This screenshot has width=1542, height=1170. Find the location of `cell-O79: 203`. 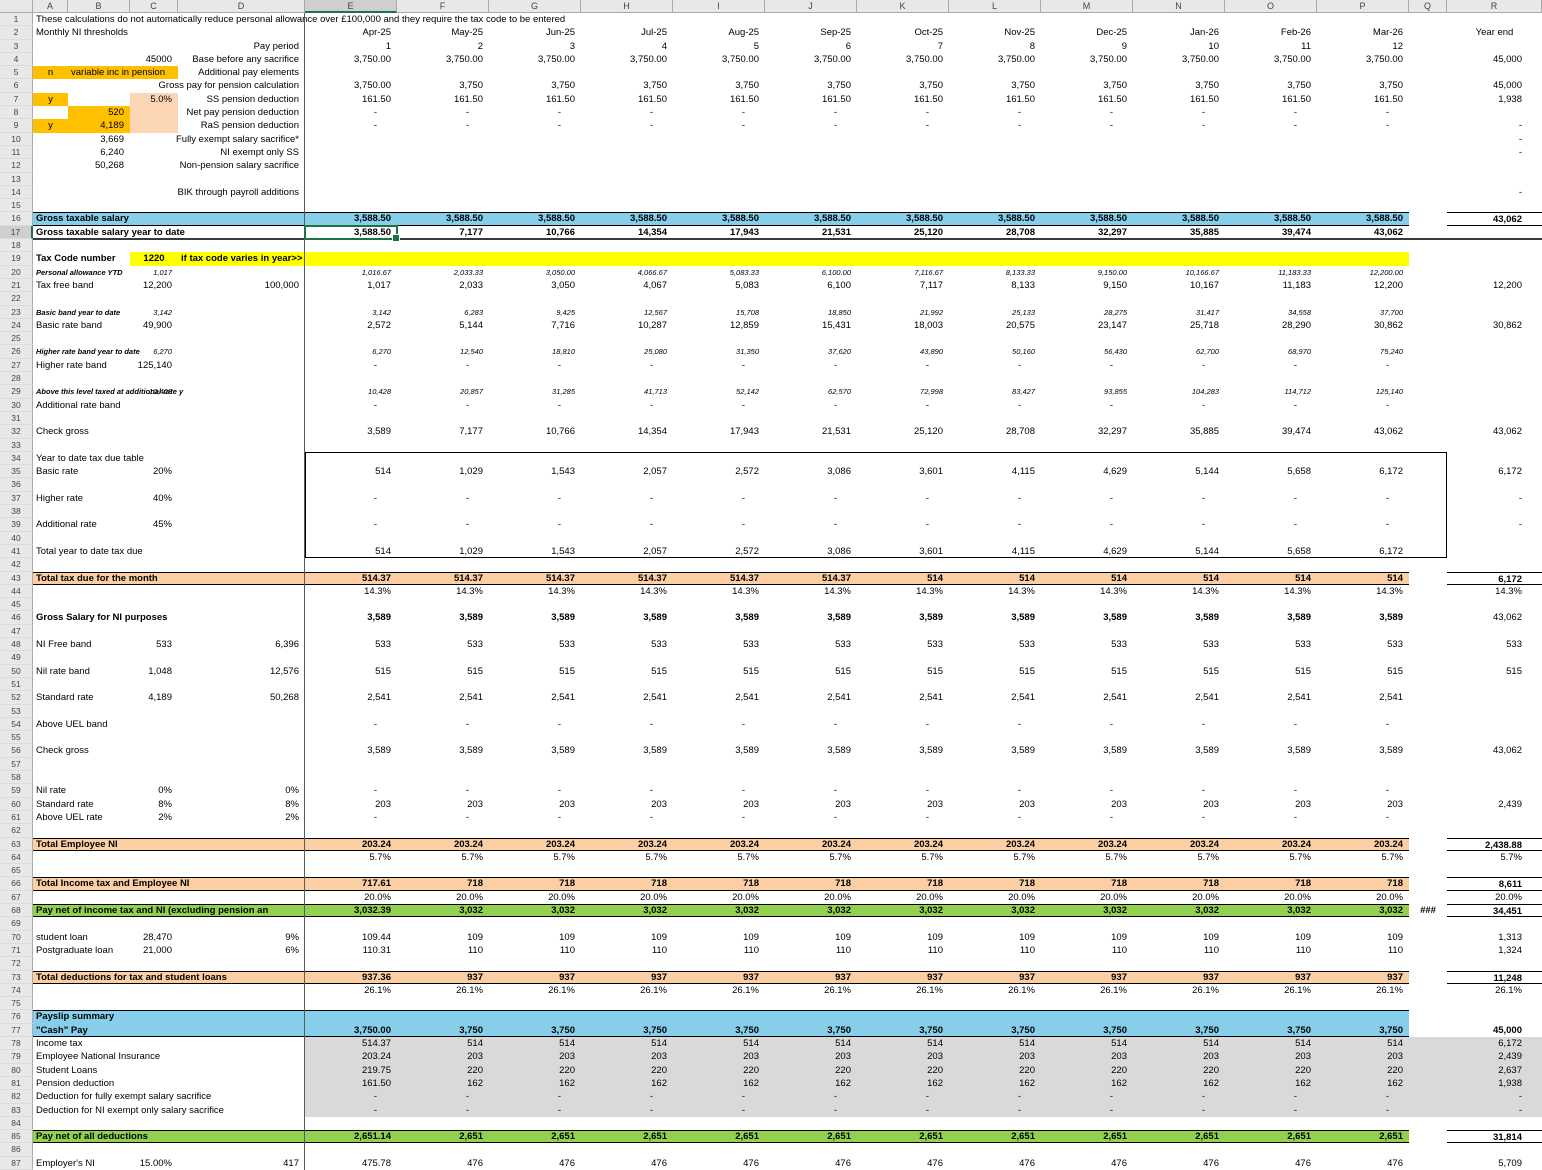

cell-O79: 203 is located at coordinates (1303, 1057).